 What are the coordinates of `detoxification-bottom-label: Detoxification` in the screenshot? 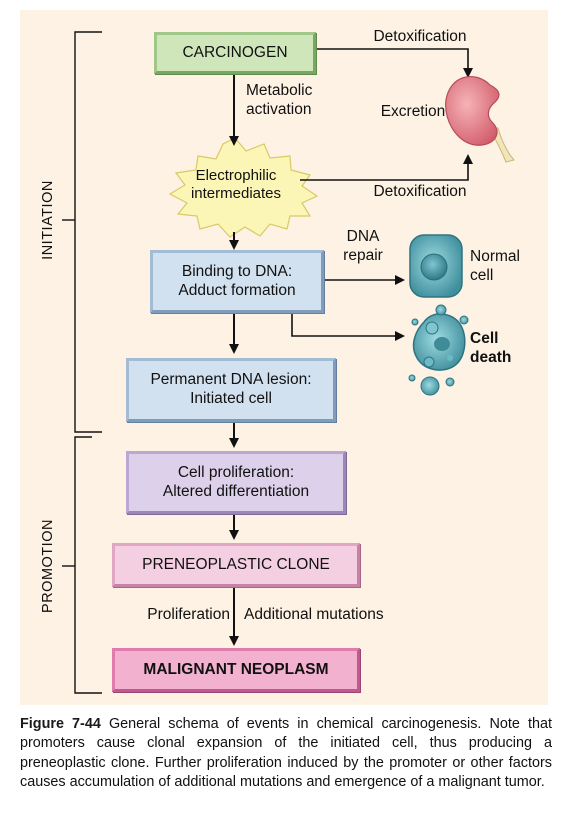 It's located at (420, 191).